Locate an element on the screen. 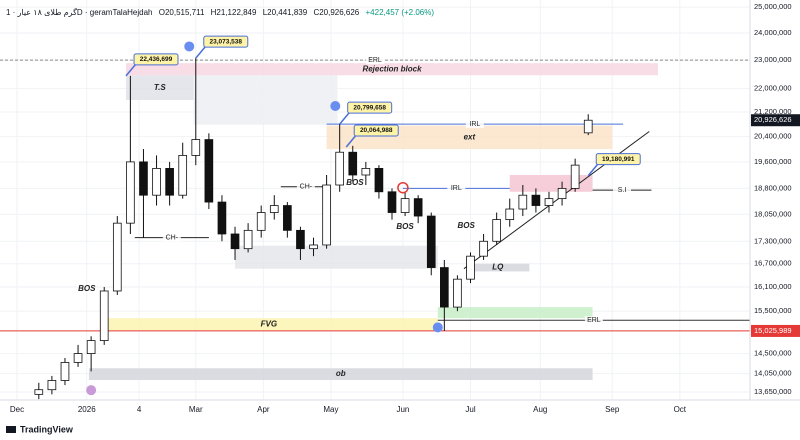 Image resolution: width=800 pixels, height=440 pixels. price-tag-label: 20,926,626 is located at coordinates (773, 119).